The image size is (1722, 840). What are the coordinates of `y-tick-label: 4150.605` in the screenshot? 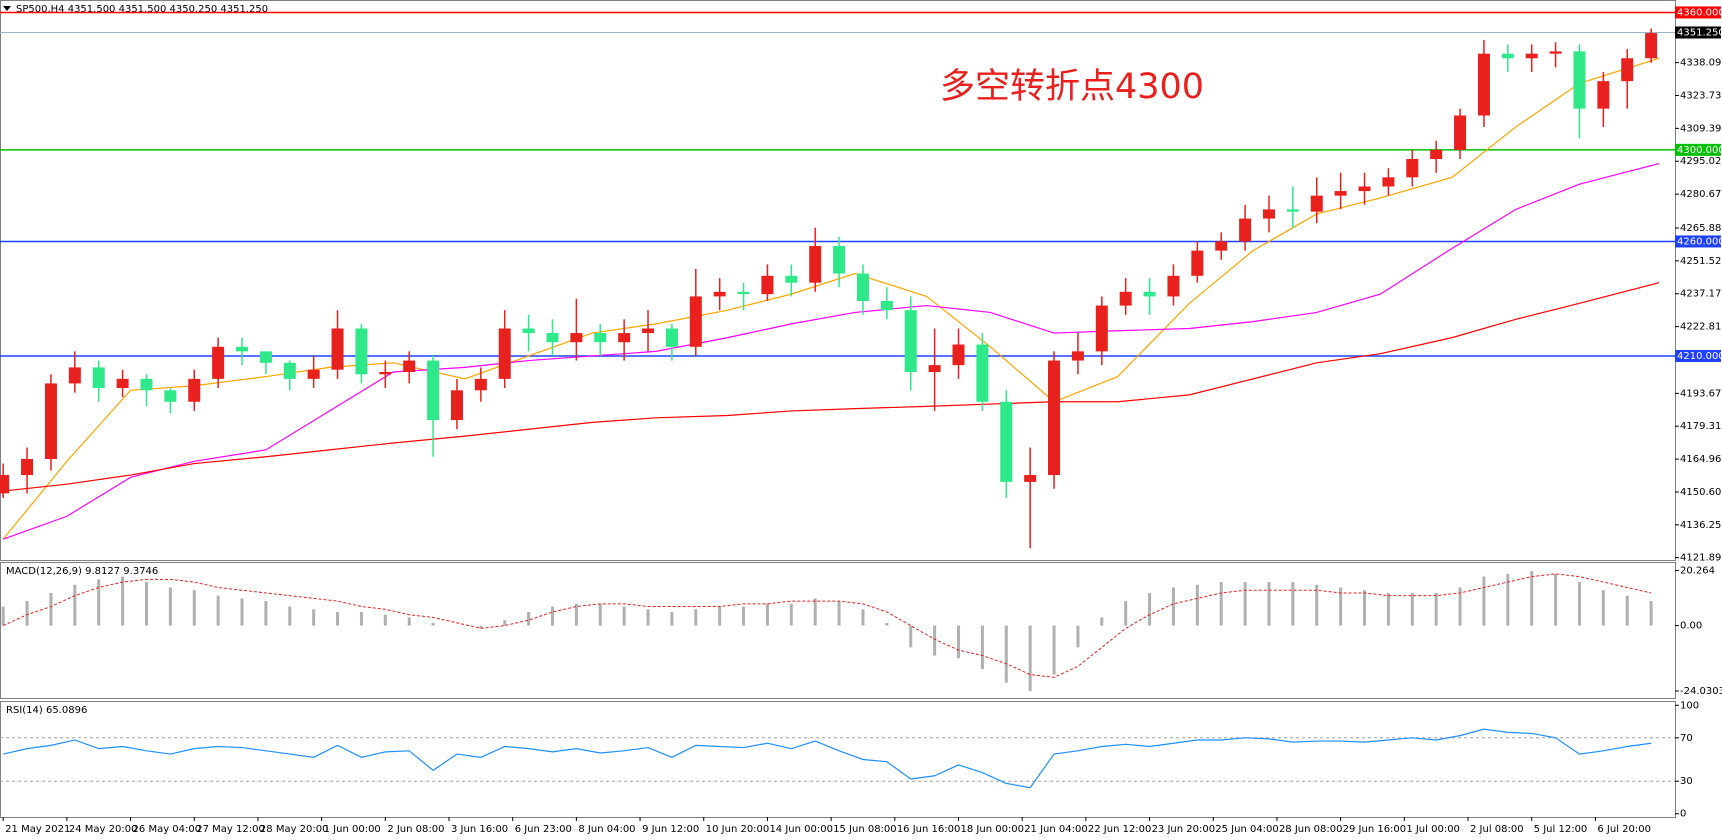 It's located at (1701, 492).